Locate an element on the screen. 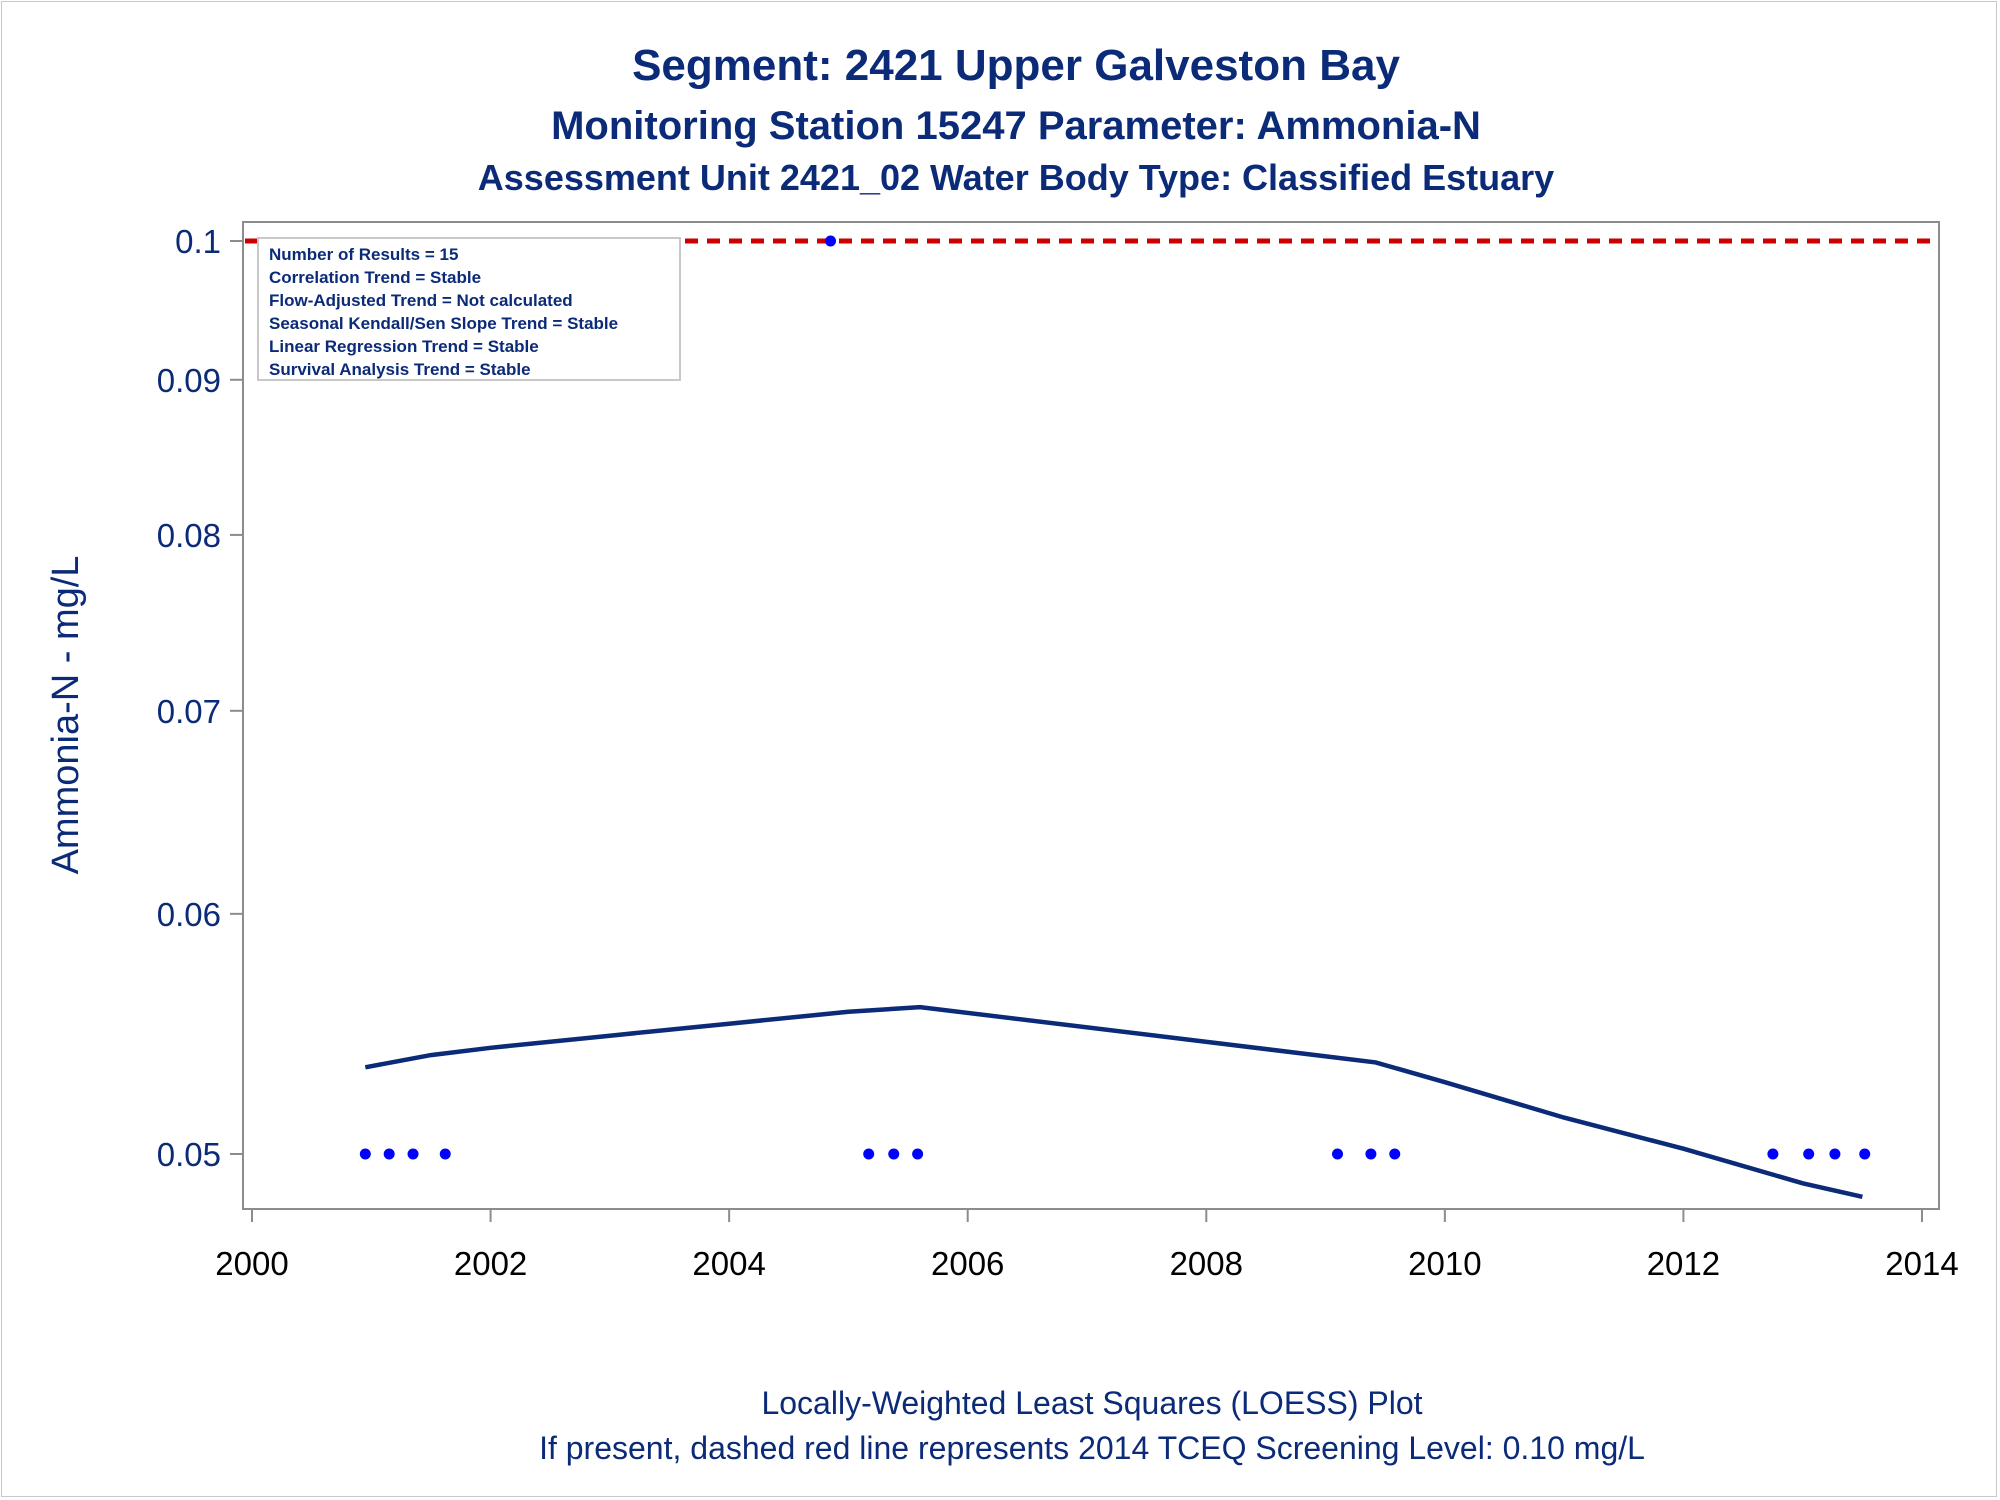 The height and width of the screenshot is (1500, 2000). x-tick-label: 2004 is located at coordinates (728, 1263).